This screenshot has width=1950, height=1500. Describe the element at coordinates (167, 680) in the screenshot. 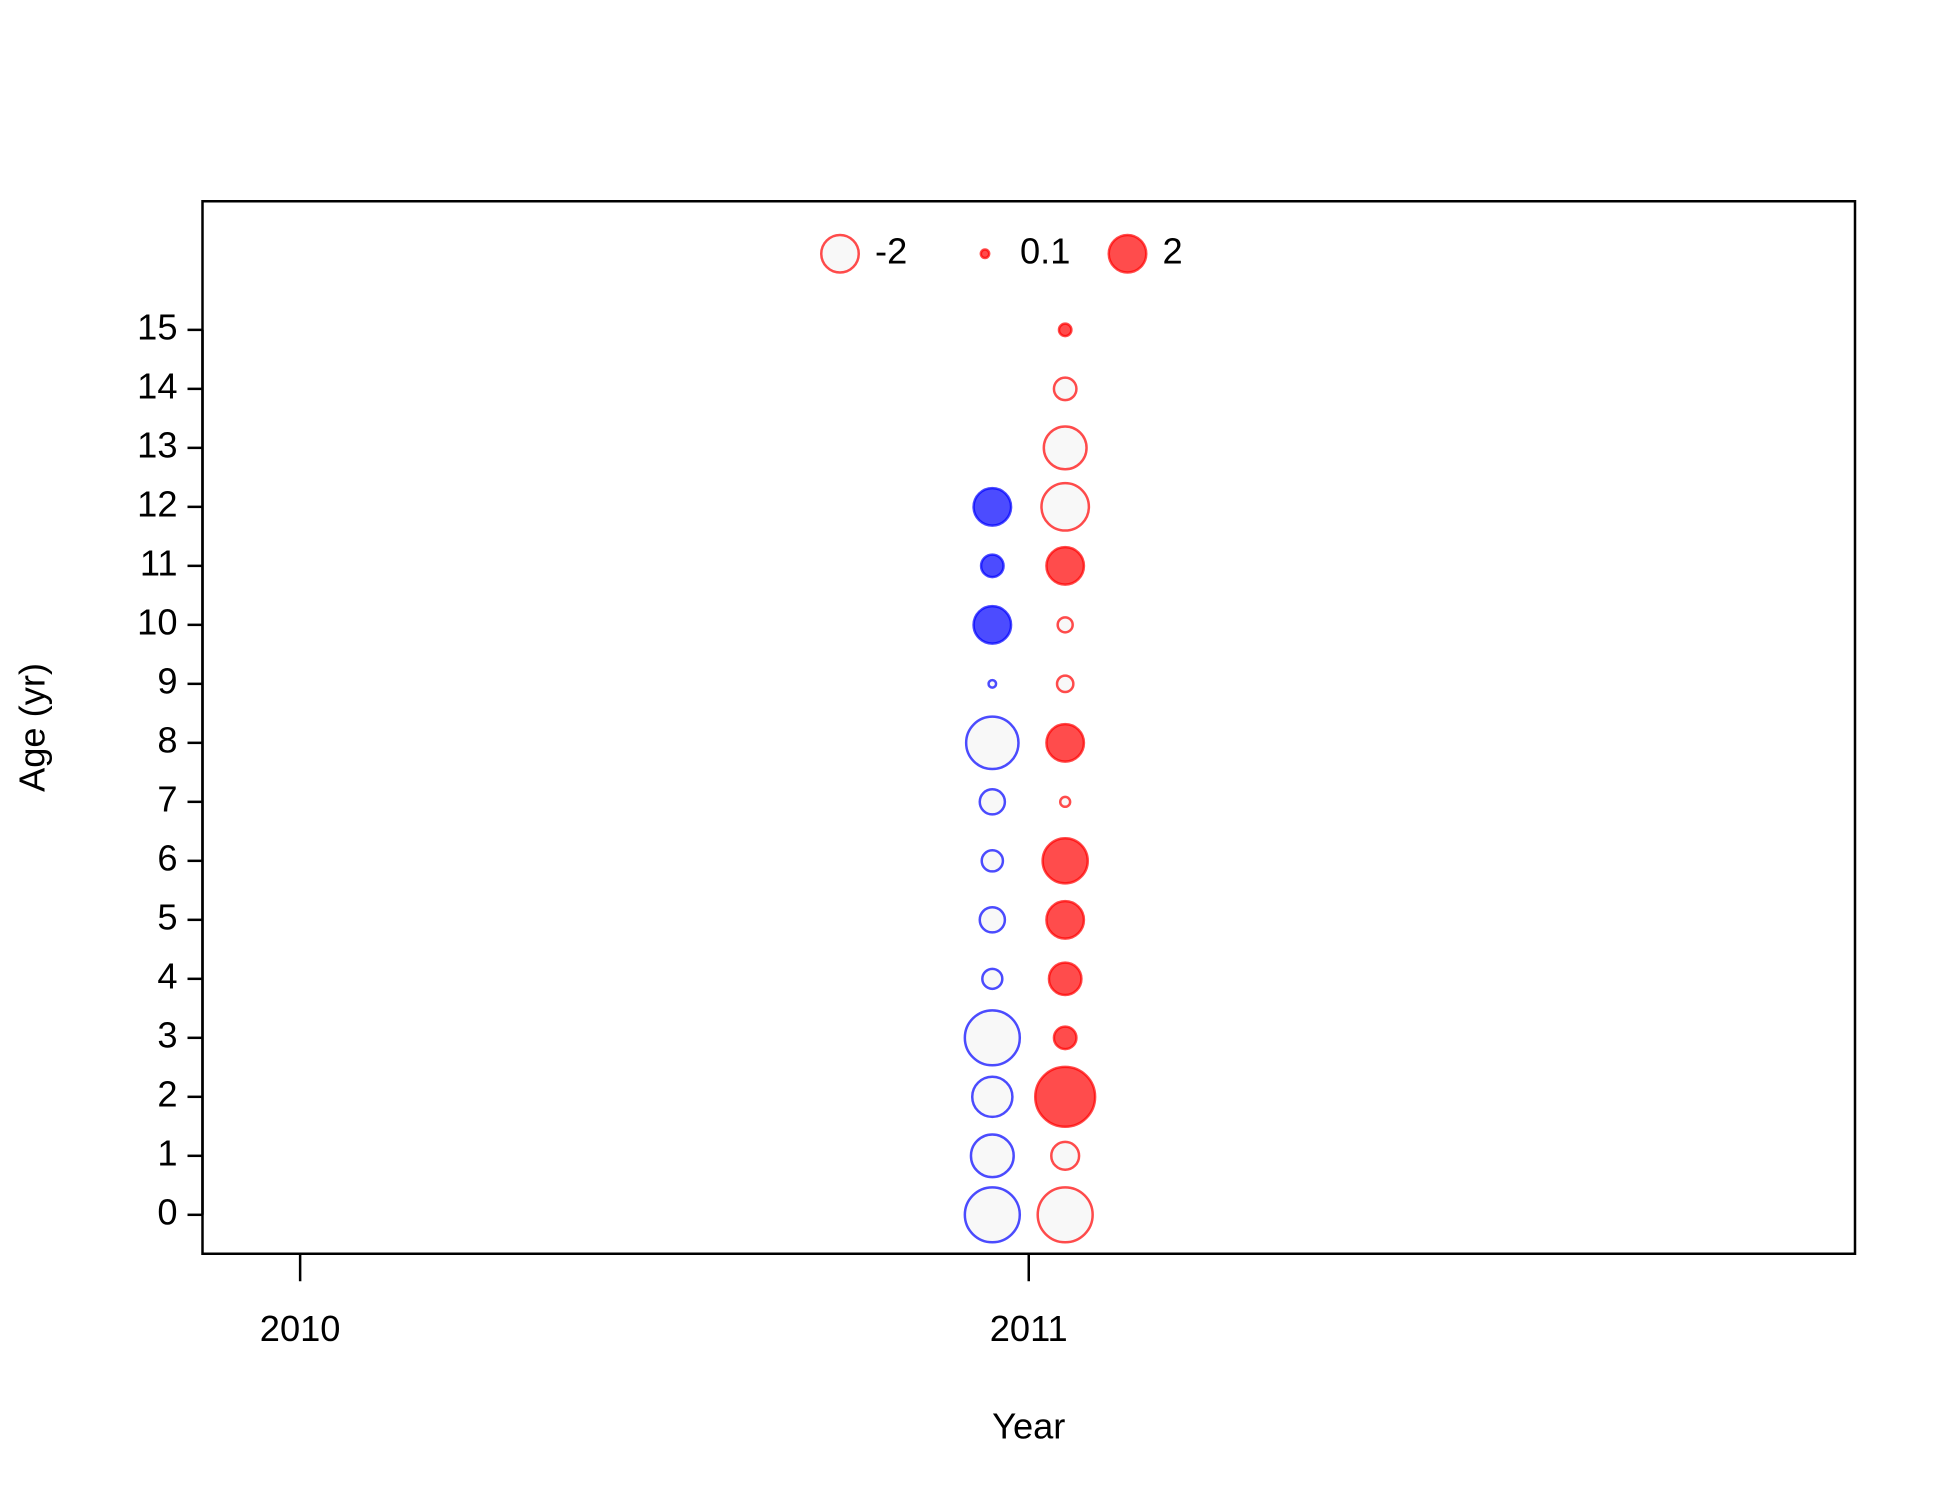

I see `y-tick-label: 9` at that location.